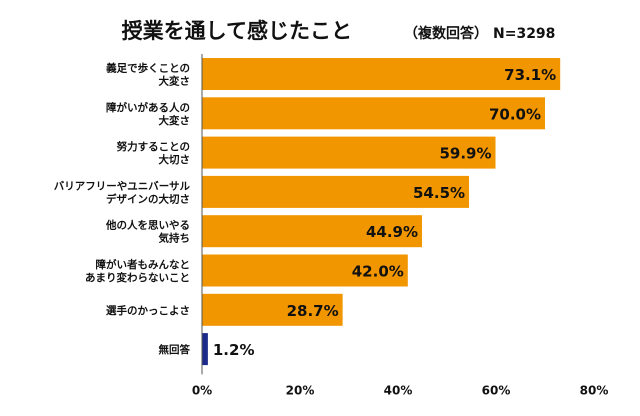 Image resolution: width=640 pixels, height=416 pixels. Describe the element at coordinates (465, 154) in the screenshot. I see `value-label-2: 59.9%` at that location.